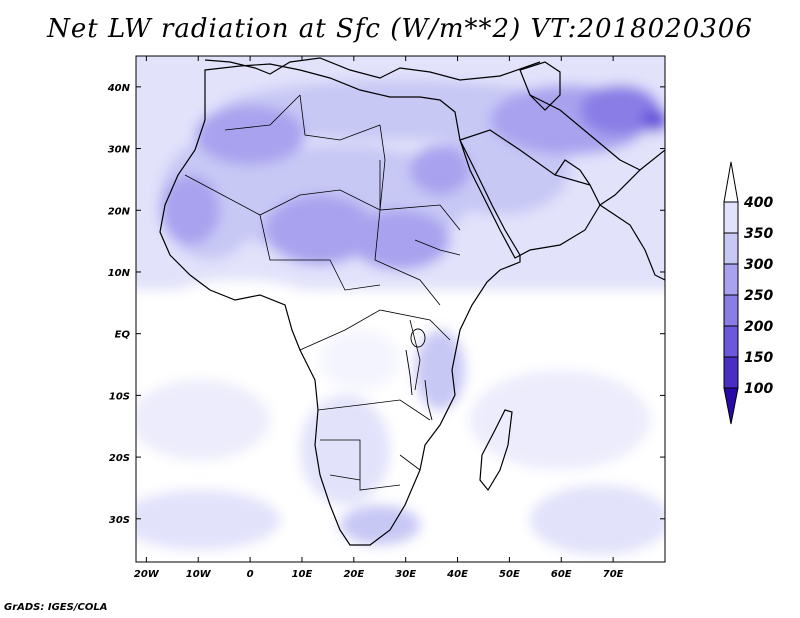 Image resolution: width=800 pixels, height=618 pixels. What do you see at coordinates (758, 389) in the screenshot?
I see `colorbar-label-100: 100` at bounding box center [758, 389].